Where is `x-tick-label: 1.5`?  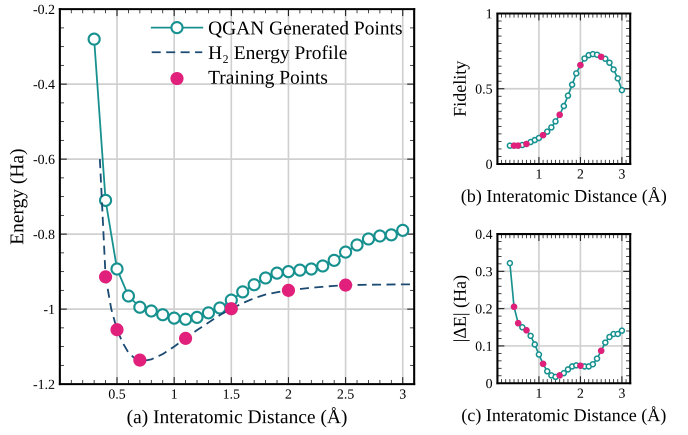 x-tick-label: 1.5 is located at coordinates (232, 394).